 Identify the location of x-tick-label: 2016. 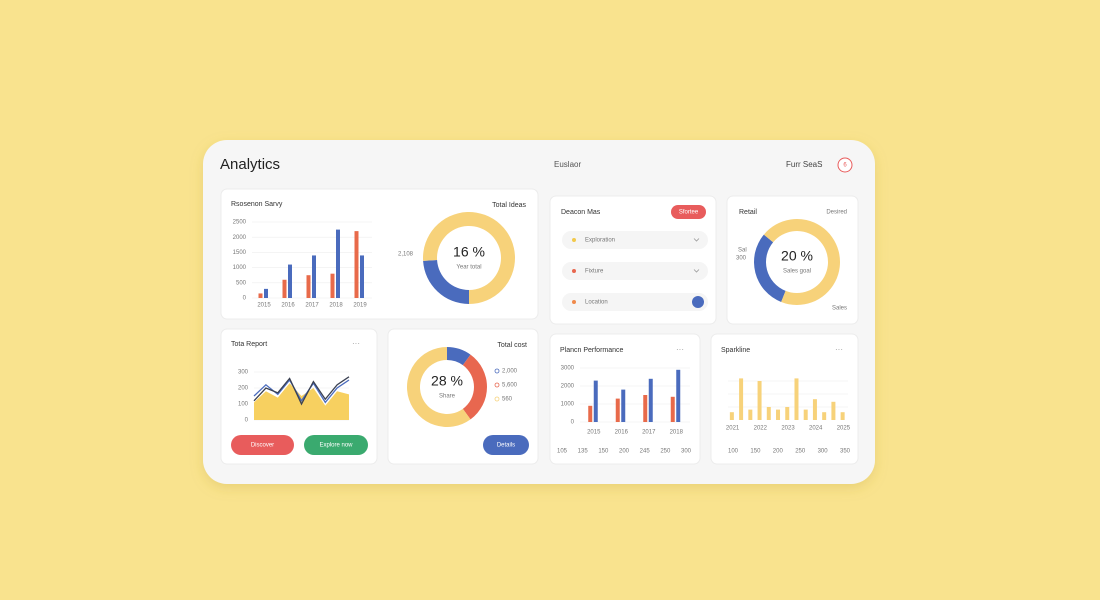
(622, 433).